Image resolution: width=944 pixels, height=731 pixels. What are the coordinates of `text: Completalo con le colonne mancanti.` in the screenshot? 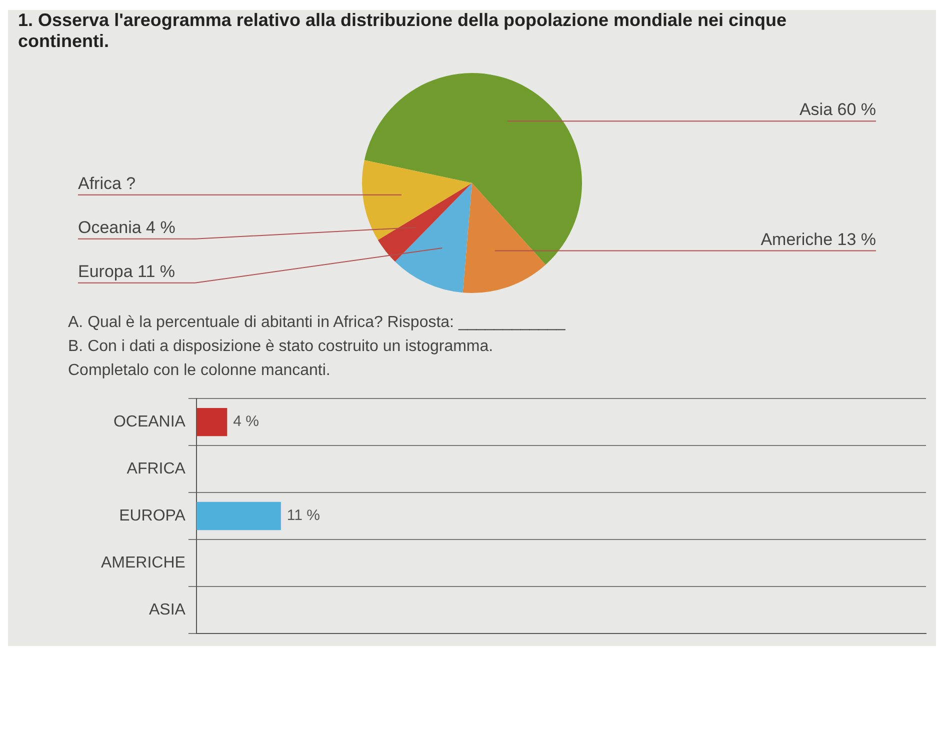 It's located at (200, 371).